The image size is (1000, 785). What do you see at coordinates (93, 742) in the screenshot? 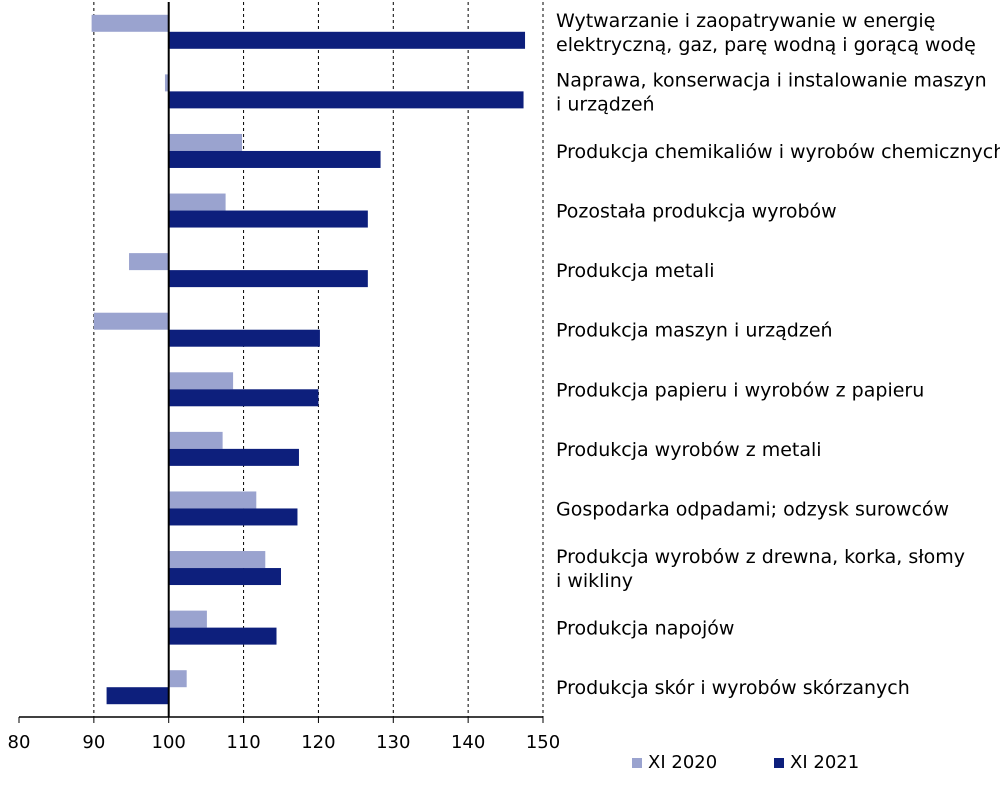
I see `x-tick-label: 90` at bounding box center [93, 742].